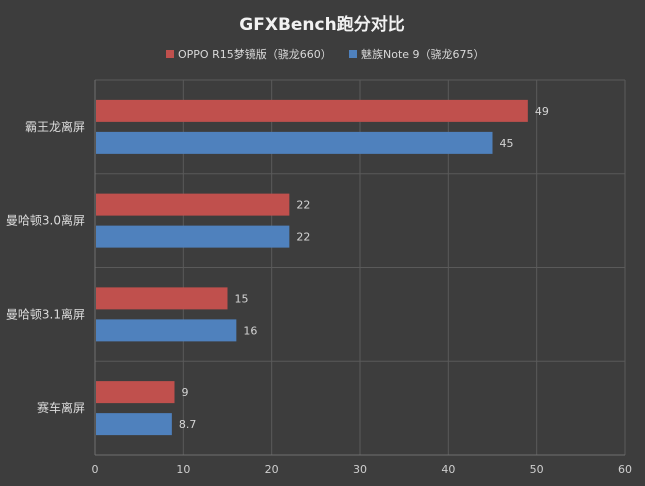 The height and width of the screenshot is (486, 645). What do you see at coordinates (272, 469) in the screenshot?
I see `x-tick-label: 20` at bounding box center [272, 469].